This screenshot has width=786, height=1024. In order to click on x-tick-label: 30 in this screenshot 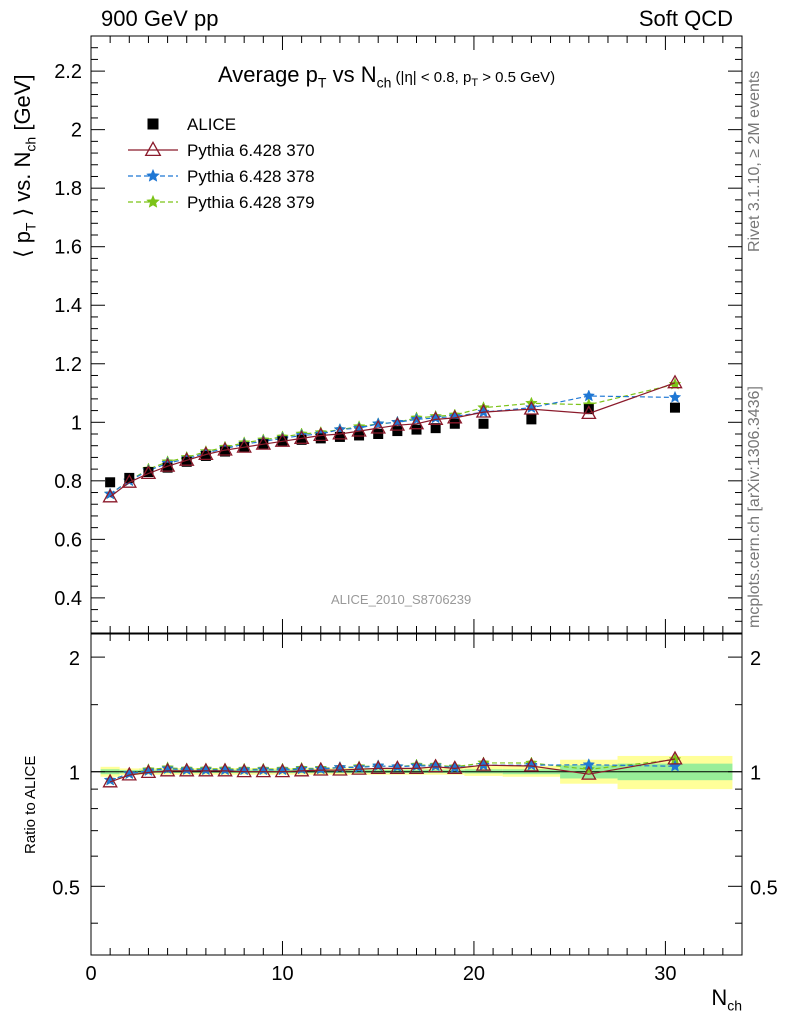, I will do `click(665, 974)`.